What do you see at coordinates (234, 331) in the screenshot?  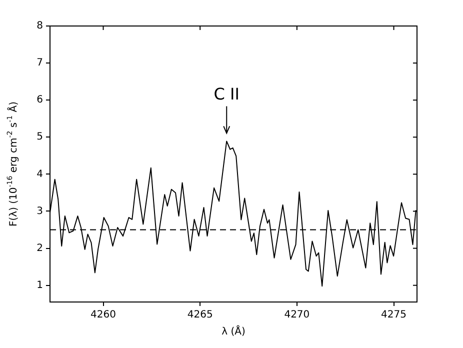 I see `x-axis-title: λ (Å)` at bounding box center [234, 331].